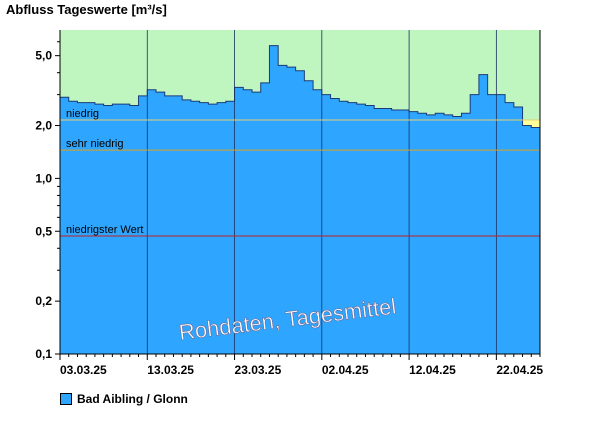 Image resolution: width=600 pixels, height=426 pixels. Describe the element at coordinates (43, 126) in the screenshot. I see `y-tick-label: 2,0` at that location.